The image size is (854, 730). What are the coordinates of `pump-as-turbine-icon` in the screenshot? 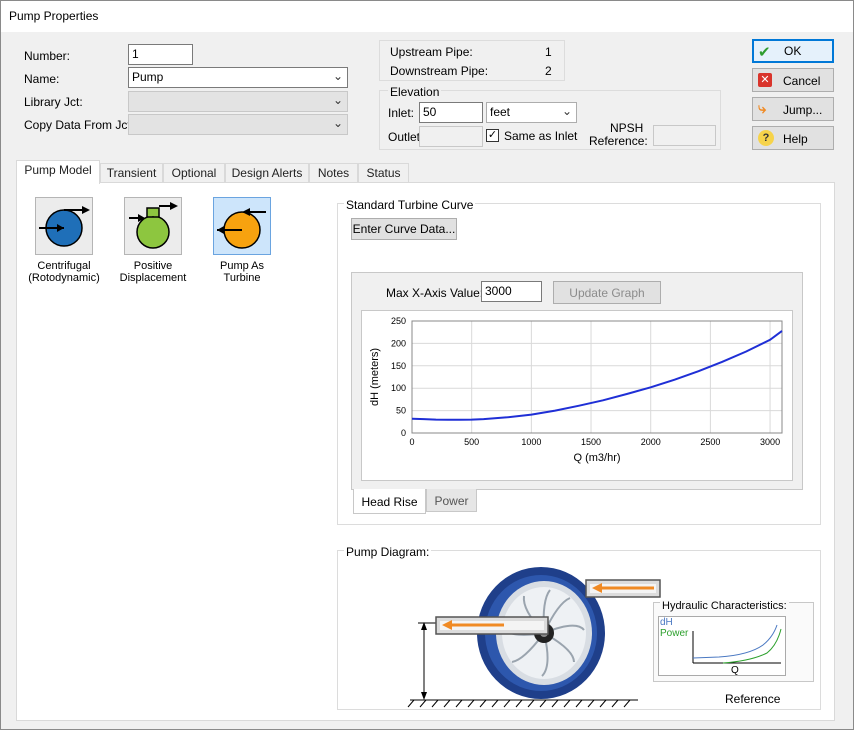 It's located at (241, 228).